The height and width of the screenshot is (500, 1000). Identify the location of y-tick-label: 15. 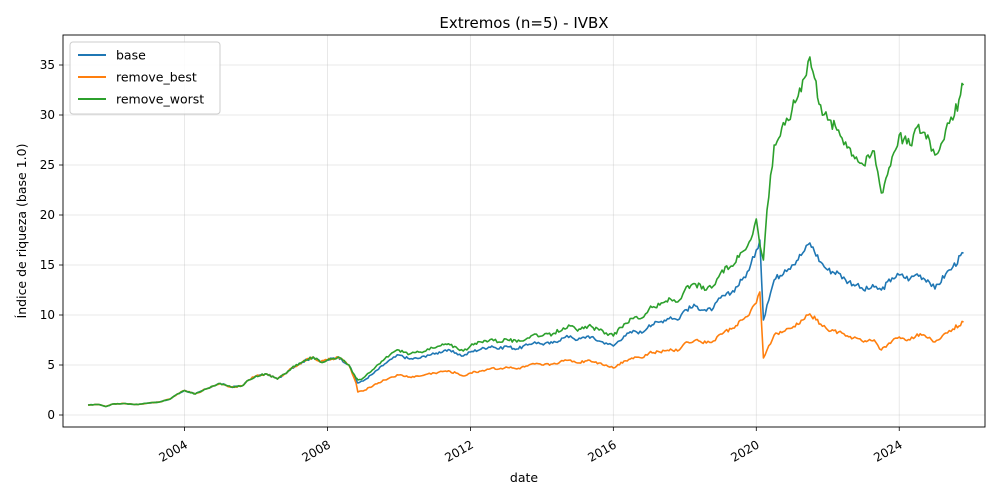
(47, 265).